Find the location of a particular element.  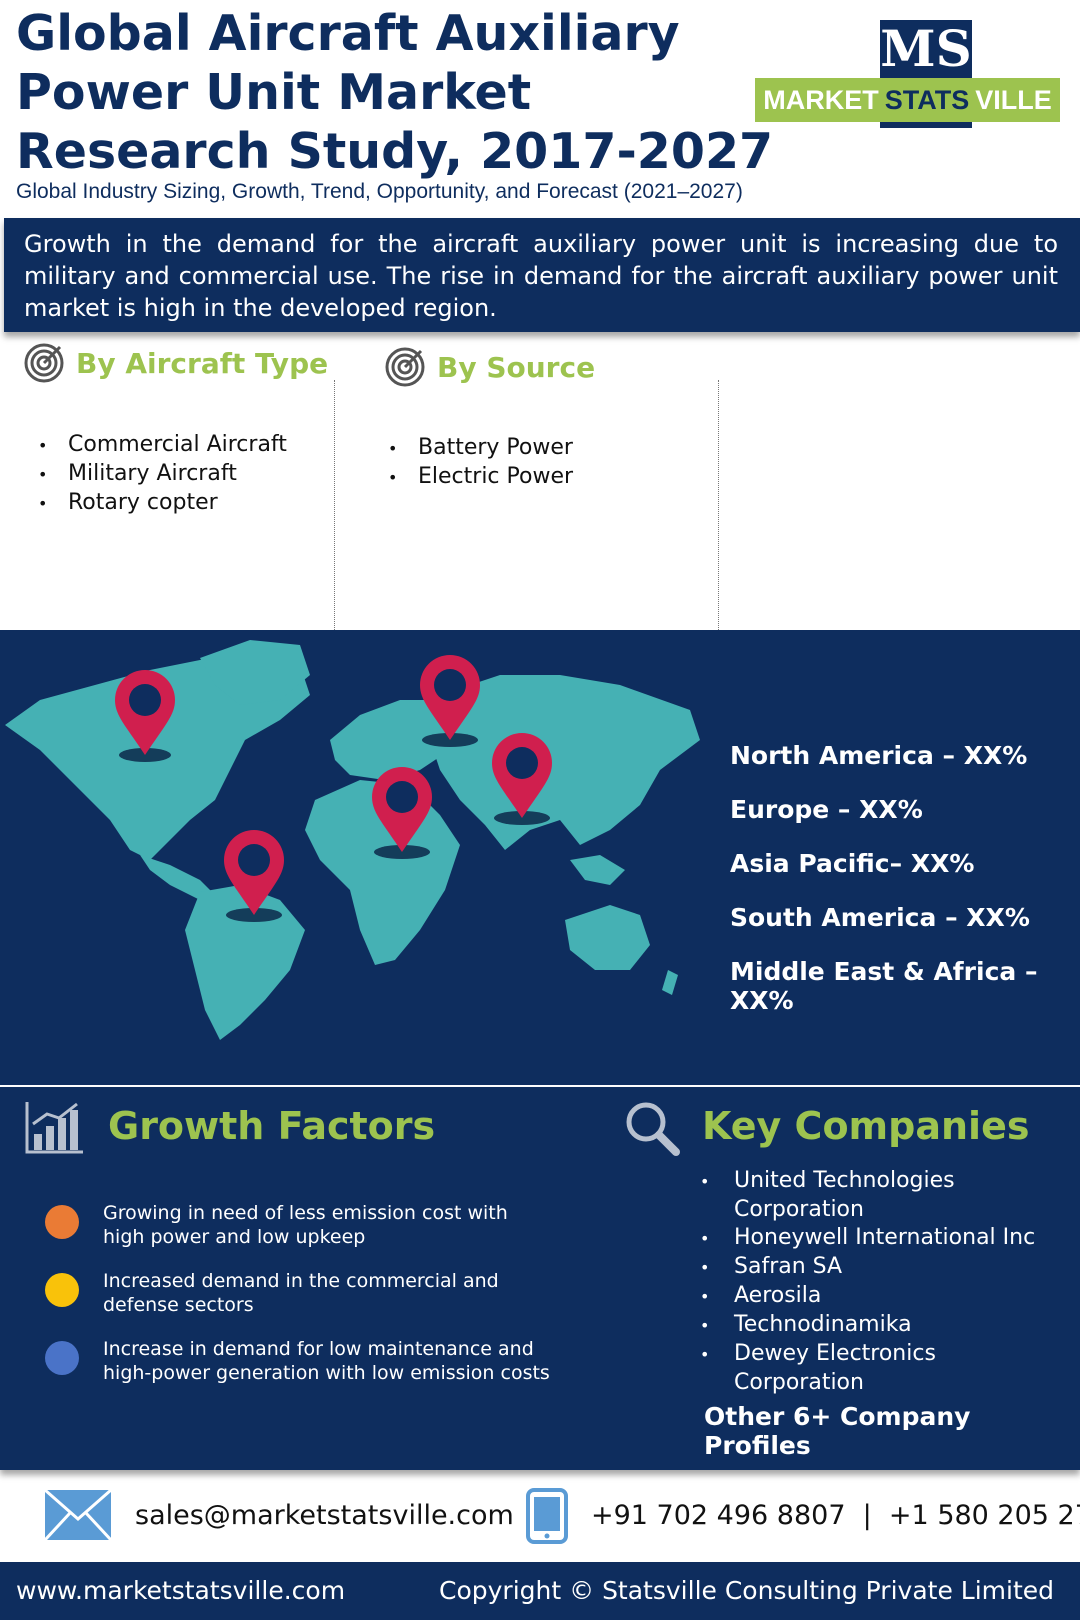

region-middle-east-africa: Middle East & Africa – XX% is located at coordinates (884, 986).